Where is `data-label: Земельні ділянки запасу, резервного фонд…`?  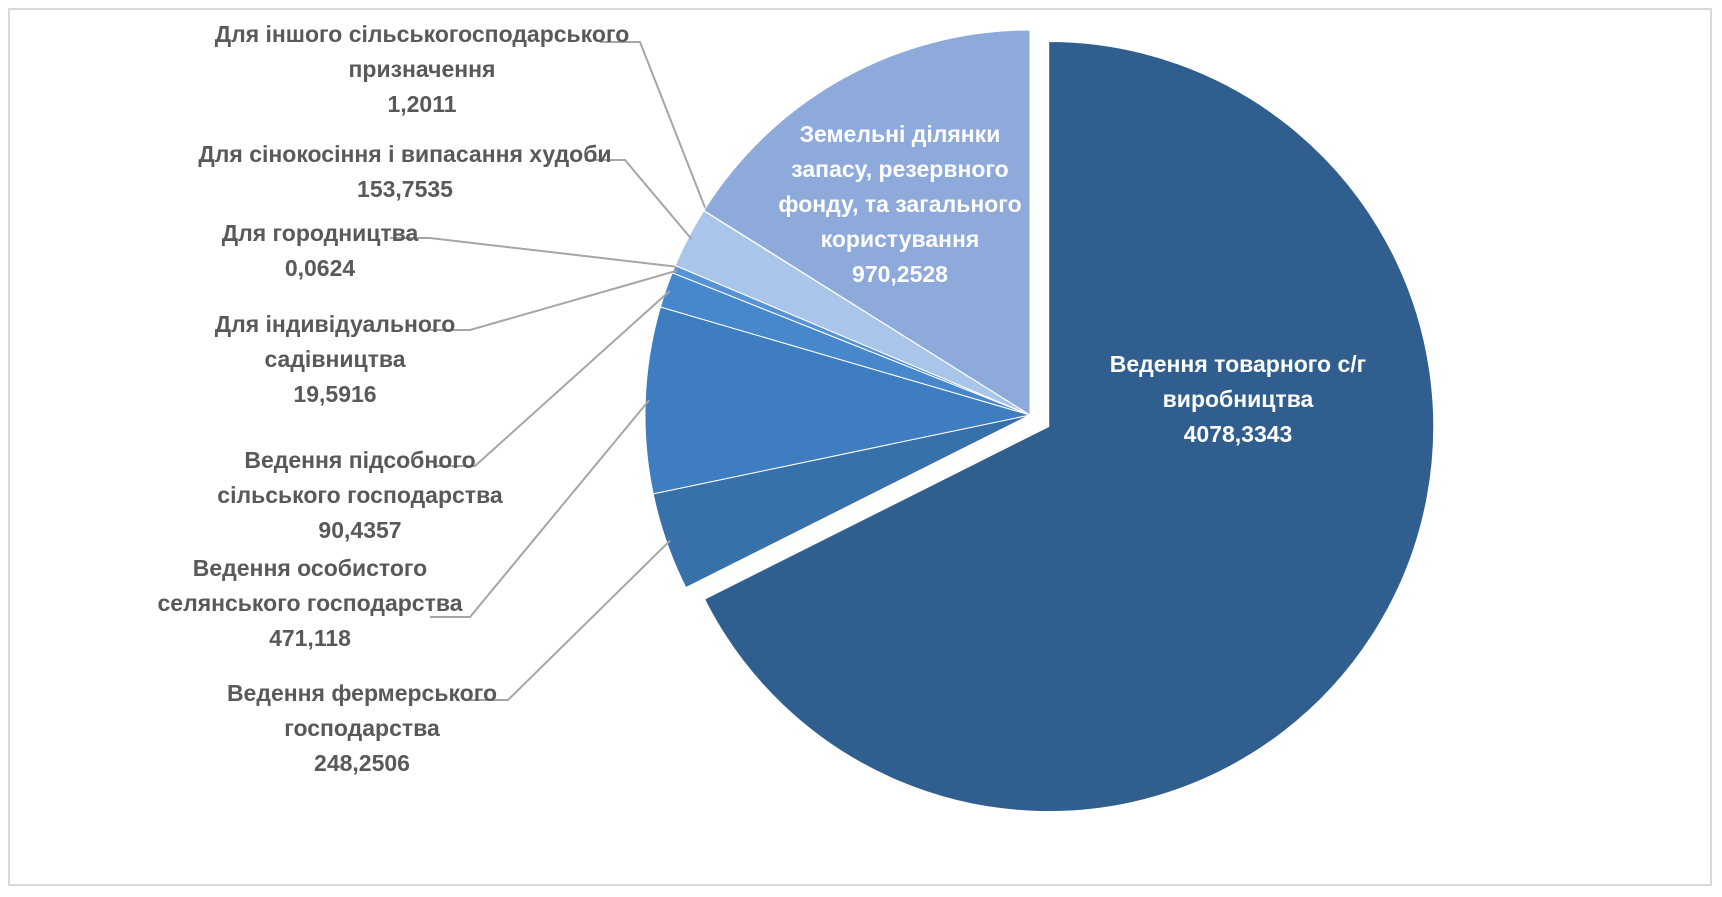 data-label: Земельні ділянки запасу, резервного фонд… is located at coordinates (899, 204).